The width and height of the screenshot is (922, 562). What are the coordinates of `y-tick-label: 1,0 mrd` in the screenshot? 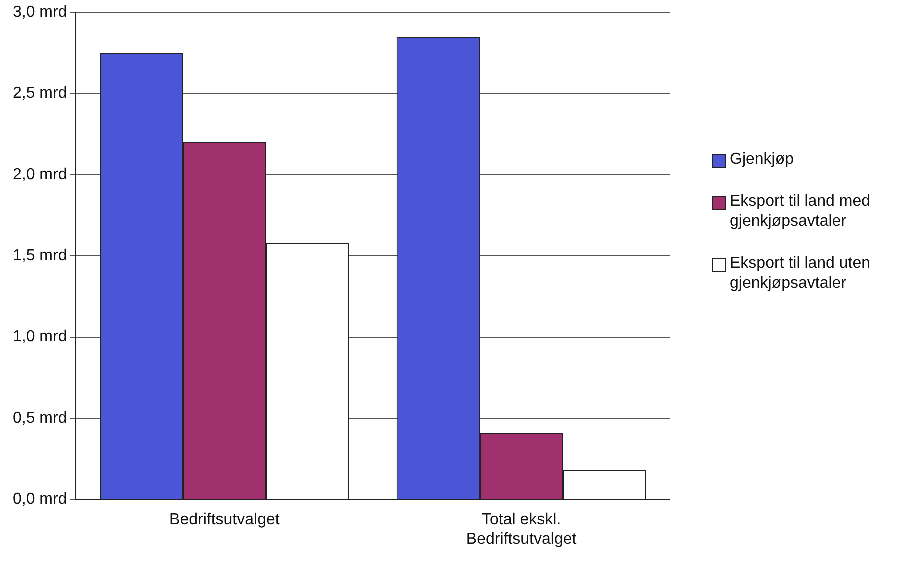 It's located at (40, 337).